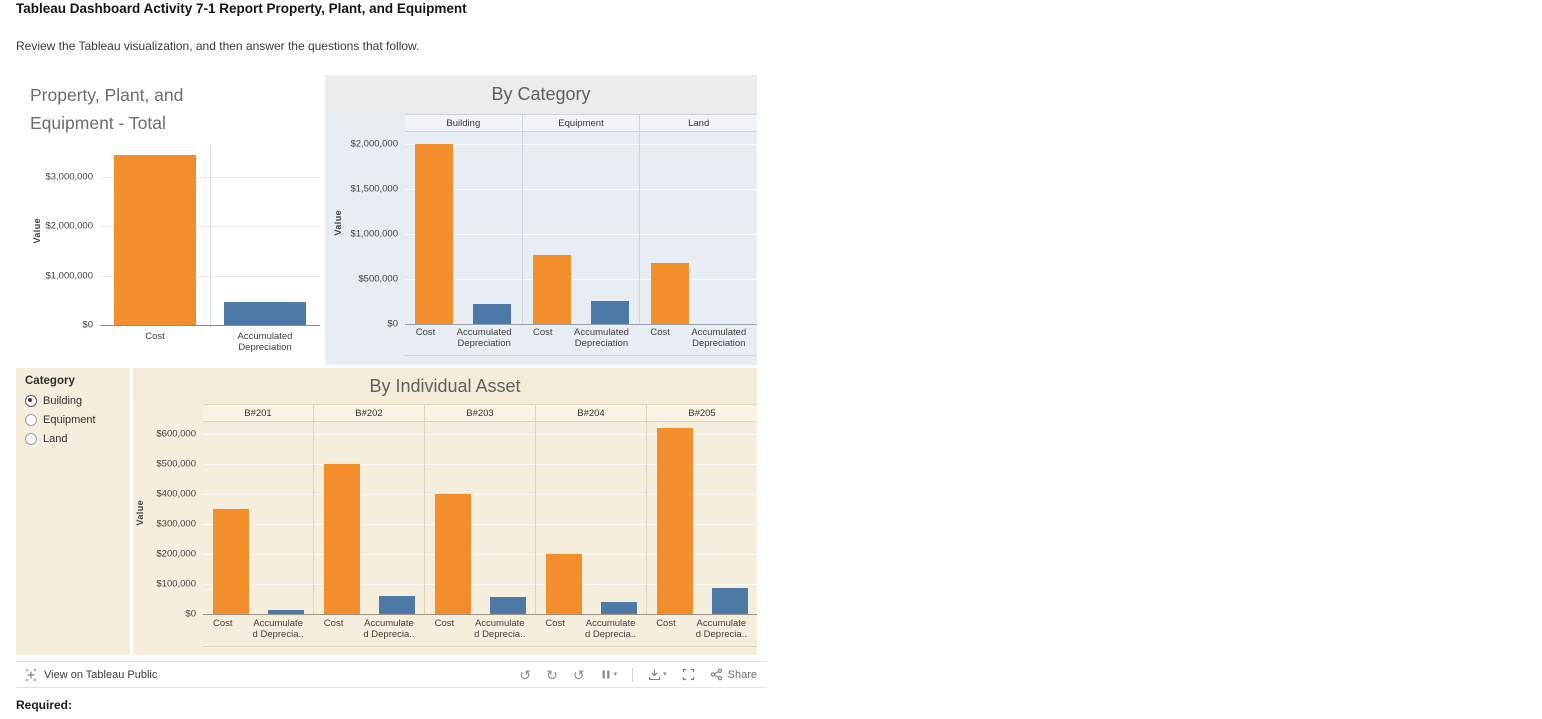  What do you see at coordinates (55, 439) in the screenshot?
I see `filter-option-label: Land` at bounding box center [55, 439].